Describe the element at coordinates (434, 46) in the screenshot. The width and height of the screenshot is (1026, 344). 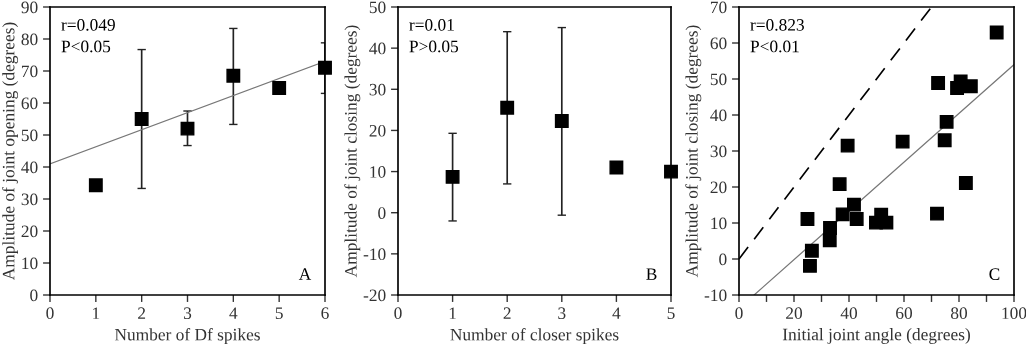
I see `annotation: P>0.05` at that location.